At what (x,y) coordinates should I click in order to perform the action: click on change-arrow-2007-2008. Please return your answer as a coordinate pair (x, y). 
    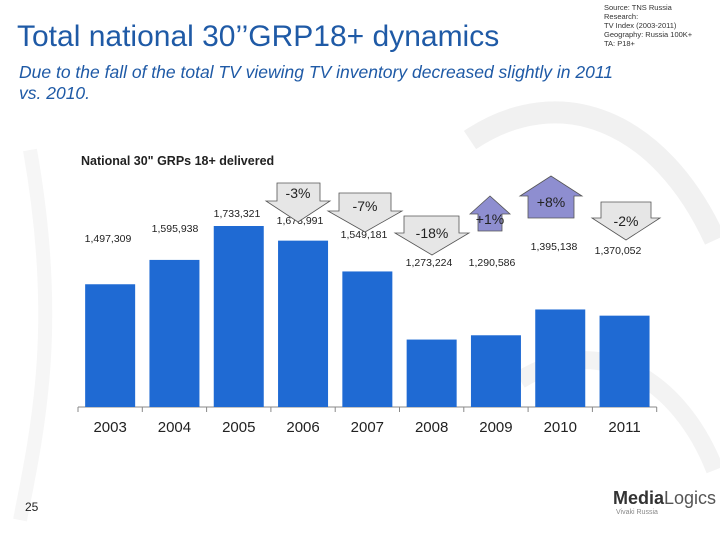
    Looking at the image, I should click on (432, 235).